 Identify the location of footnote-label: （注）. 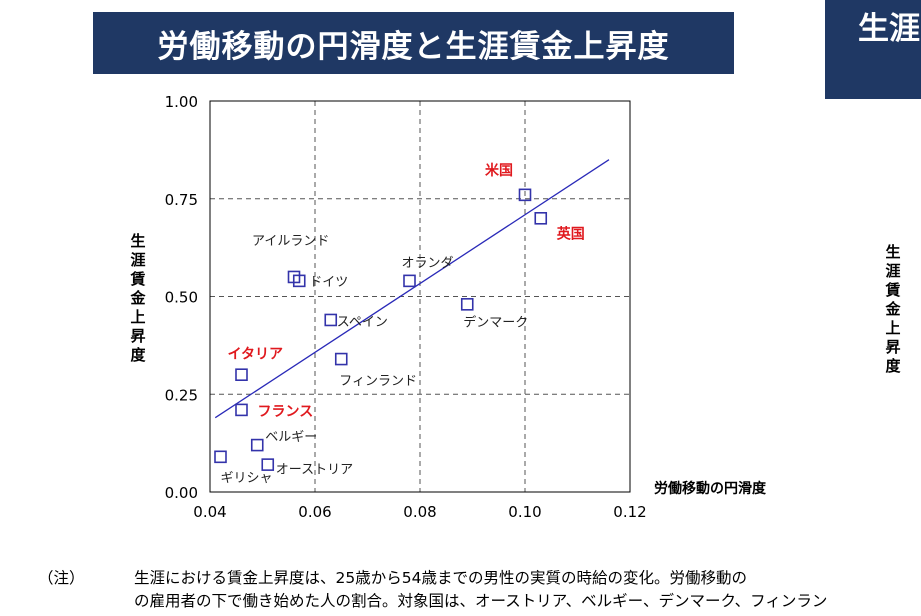
(61, 578).